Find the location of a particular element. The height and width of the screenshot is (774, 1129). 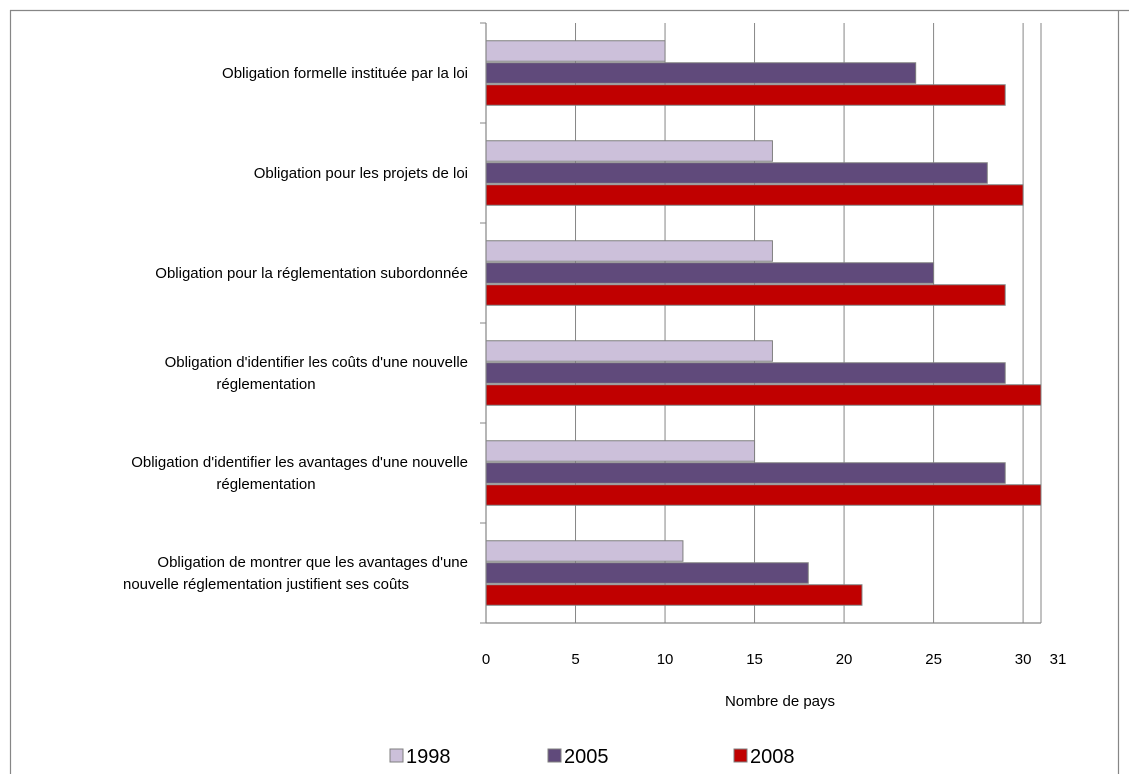

legend-item-2008: 2008 is located at coordinates (764, 757).